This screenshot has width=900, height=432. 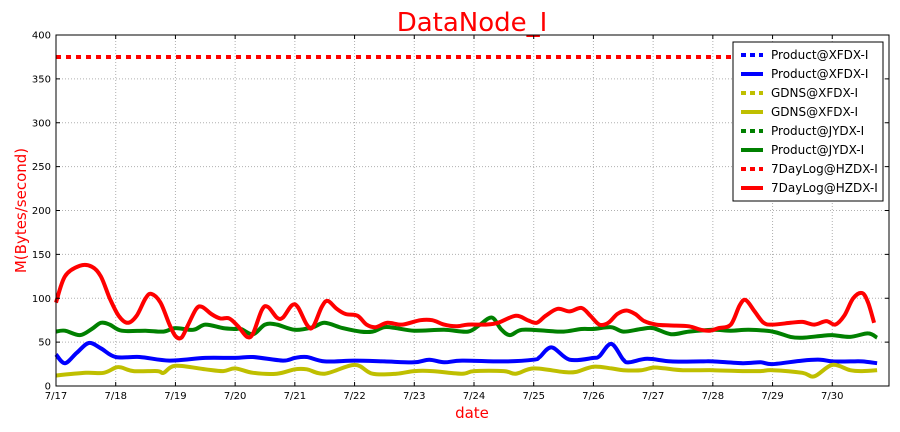 What do you see at coordinates (41, 255) in the screenshot?
I see `y-tick-label: 150` at bounding box center [41, 255].